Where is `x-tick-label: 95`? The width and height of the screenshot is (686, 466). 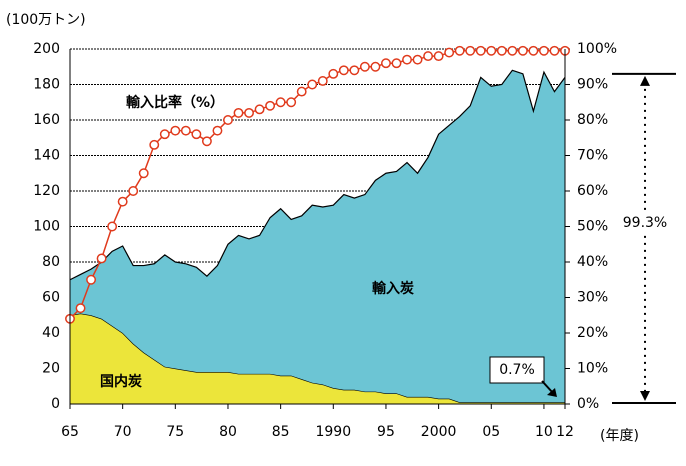 x-tick-label: 95 is located at coordinates (386, 432).